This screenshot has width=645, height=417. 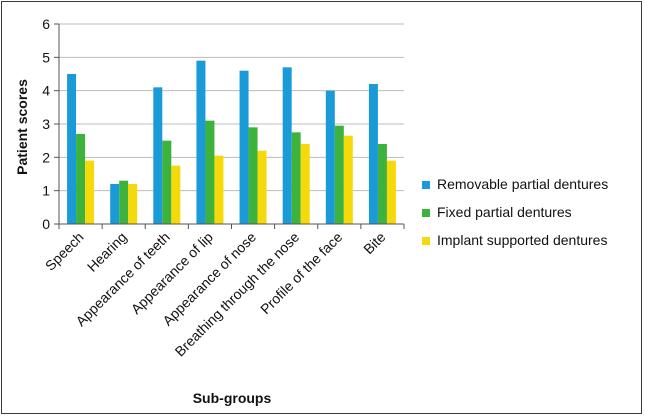 I want to click on legend-label: Implant supported dentures, so click(x=522, y=240).